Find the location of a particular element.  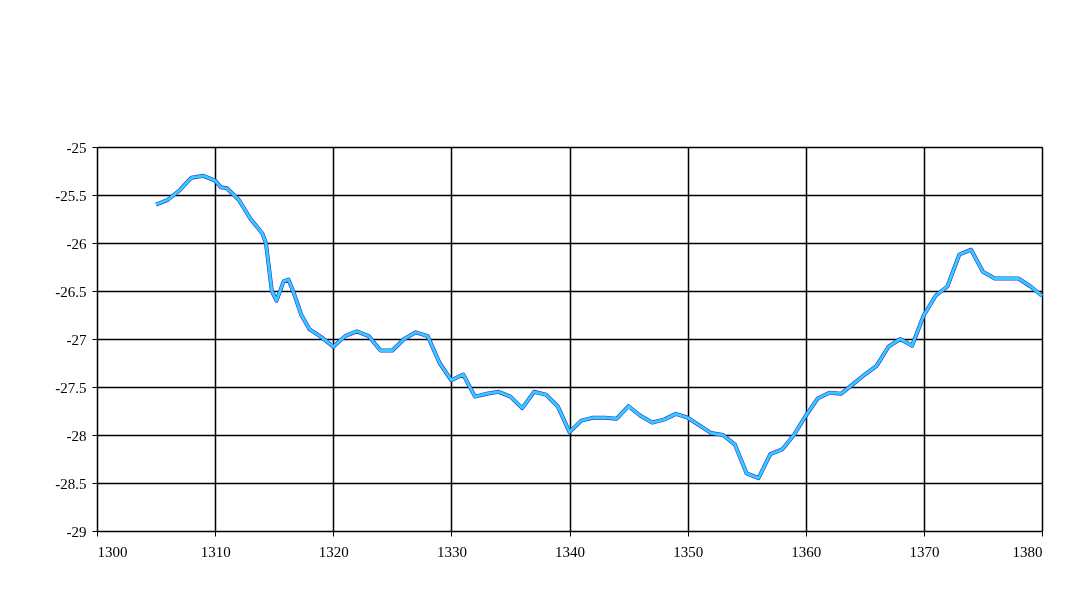

x-tick-label: 1330 is located at coordinates (451, 551).